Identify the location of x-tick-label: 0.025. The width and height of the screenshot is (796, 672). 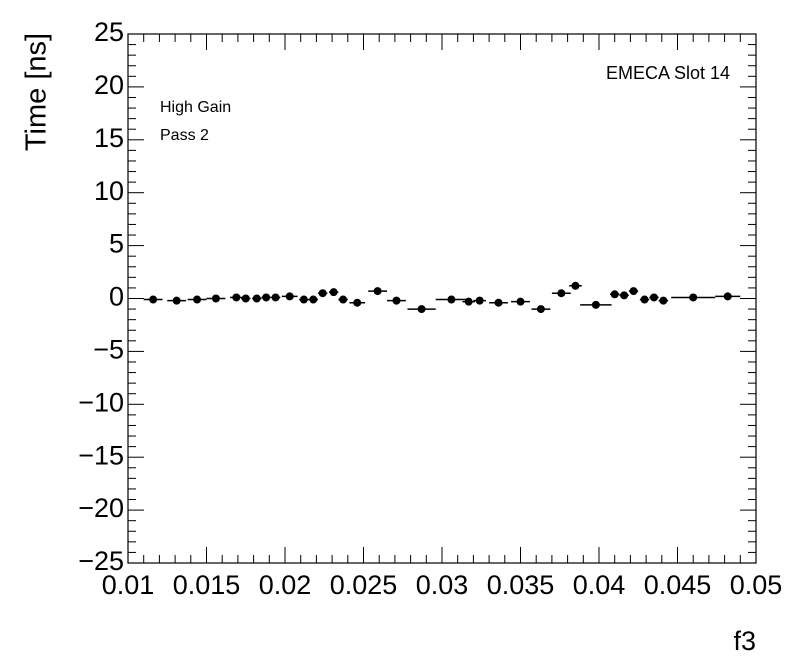
(364, 585).